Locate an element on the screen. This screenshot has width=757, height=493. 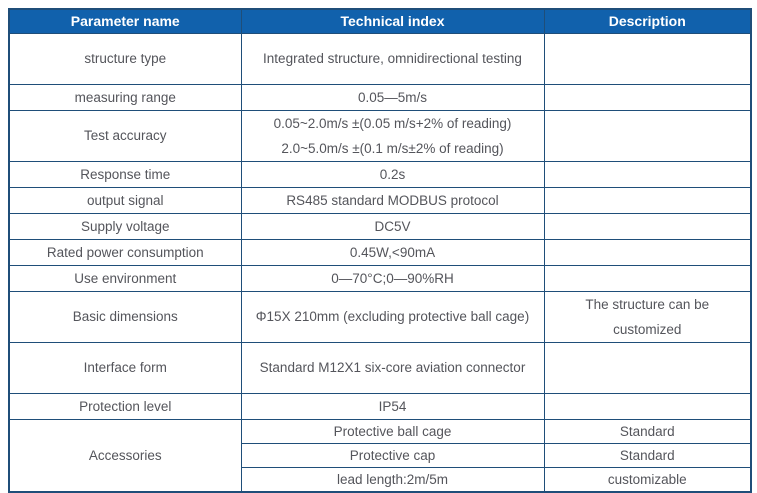
desc-cell: The structure can be customized is located at coordinates (647, 316).